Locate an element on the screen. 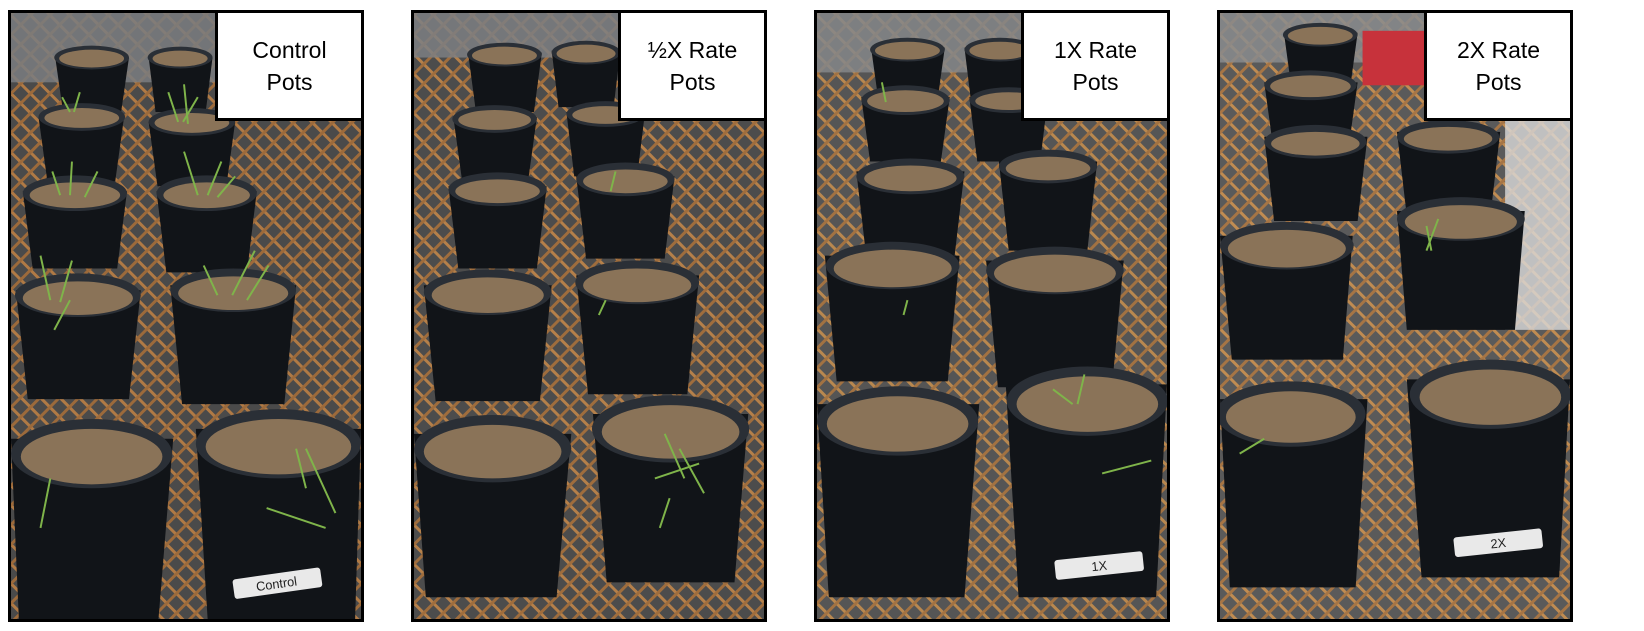 The image size is (1644, 631). label-line-1: ½X Rate is located at coordinates (692, 49).